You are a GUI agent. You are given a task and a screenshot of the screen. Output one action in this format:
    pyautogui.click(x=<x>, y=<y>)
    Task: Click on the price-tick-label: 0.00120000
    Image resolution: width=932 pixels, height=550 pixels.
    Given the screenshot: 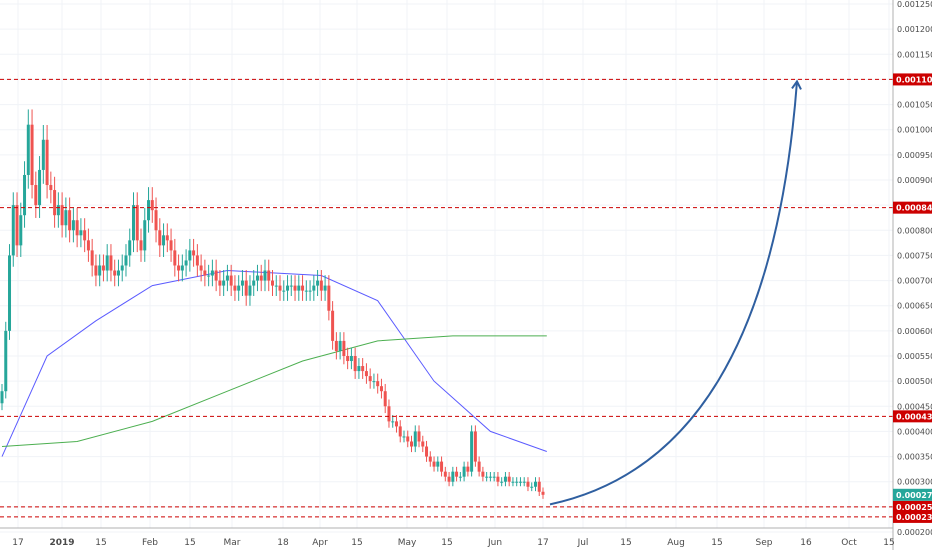 What is the action you would take?
    pyautogui.click(x=914, y=29)
    